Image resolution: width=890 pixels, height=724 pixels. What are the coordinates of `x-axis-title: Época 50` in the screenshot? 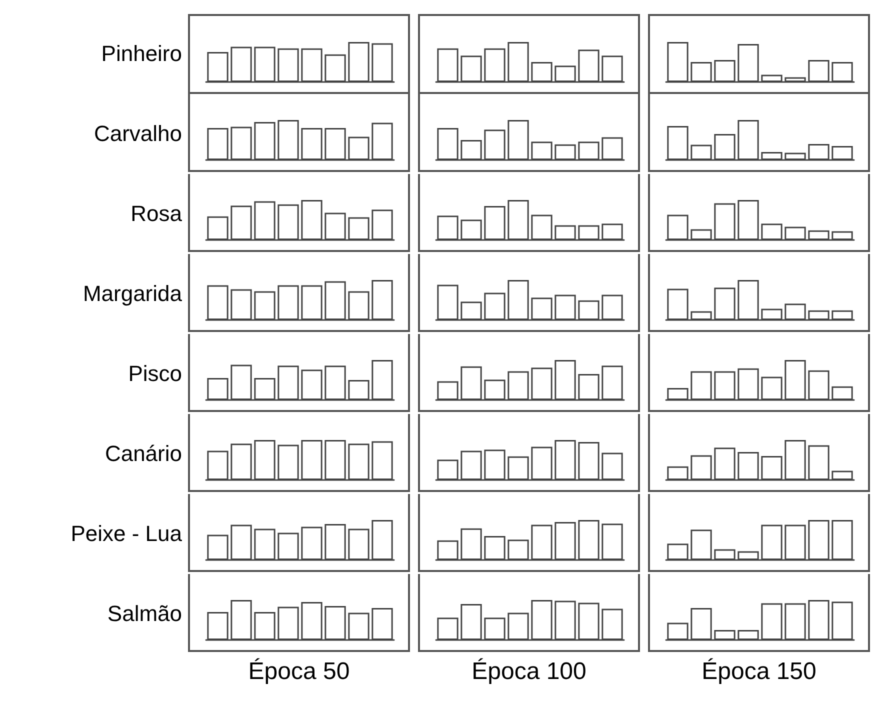 It's located at (299, 672).